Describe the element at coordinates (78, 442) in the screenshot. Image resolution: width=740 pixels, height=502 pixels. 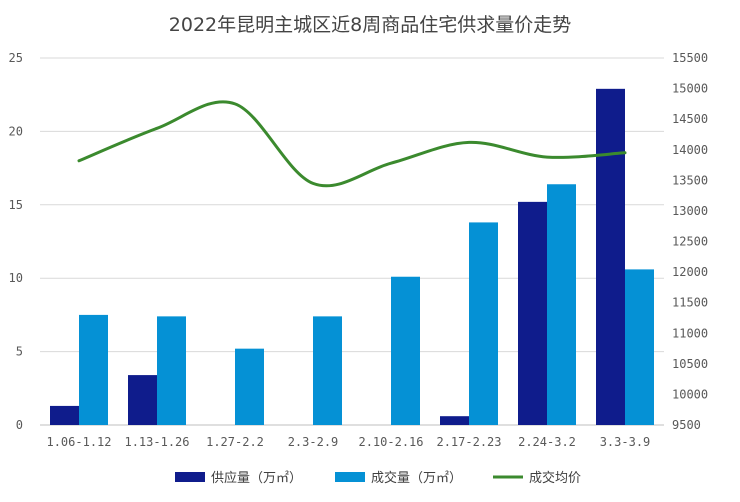
I see `x-tick-label: 1.06-1.12` at that location.